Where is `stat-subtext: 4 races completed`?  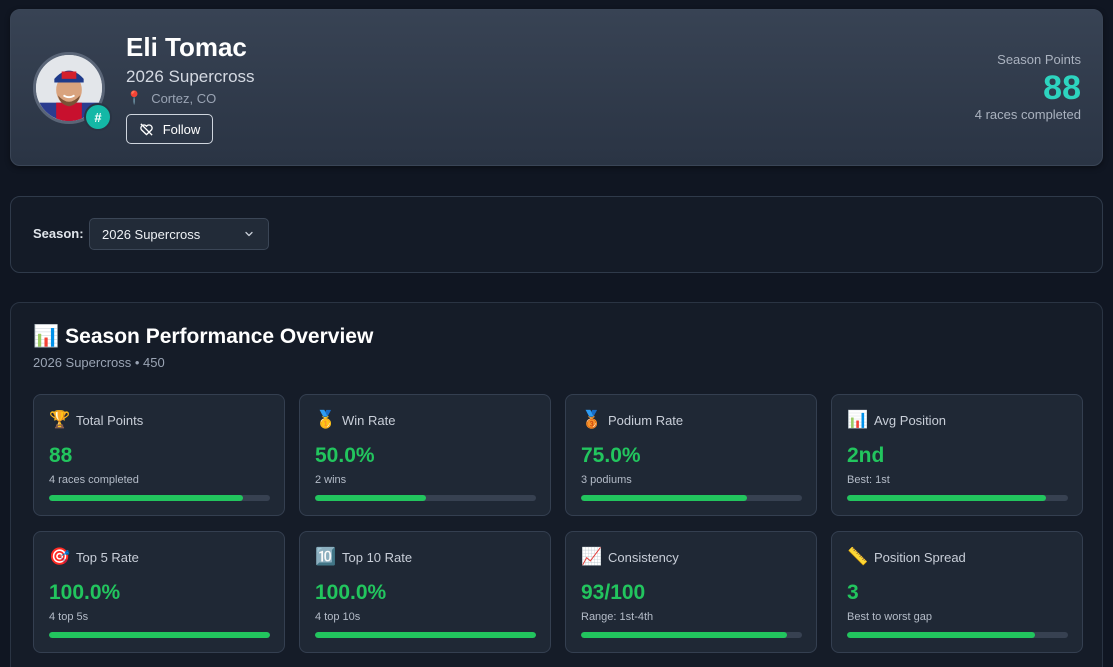 stat-subtext: 4 races completed is located at coordinates (94, 480).